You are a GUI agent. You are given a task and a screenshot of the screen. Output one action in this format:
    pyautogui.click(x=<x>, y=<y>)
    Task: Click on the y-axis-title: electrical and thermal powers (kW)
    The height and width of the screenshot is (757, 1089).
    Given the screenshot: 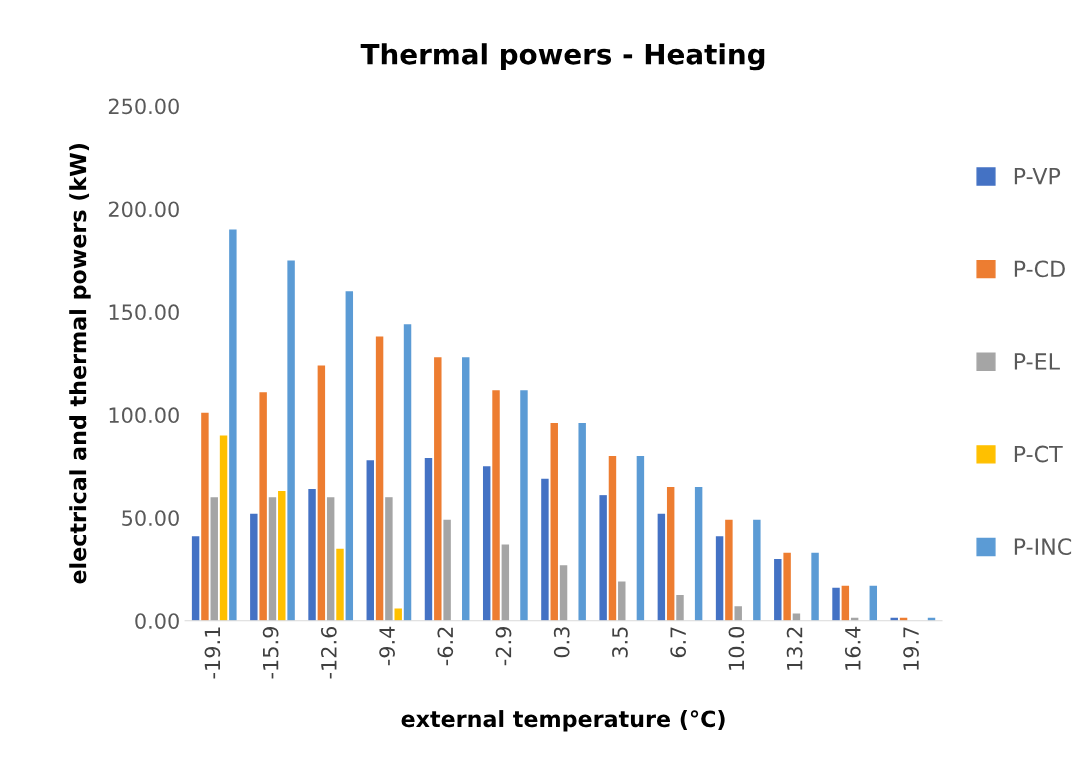 What is the action you would take?
    pyautogui.click(x=80, y=364)
    